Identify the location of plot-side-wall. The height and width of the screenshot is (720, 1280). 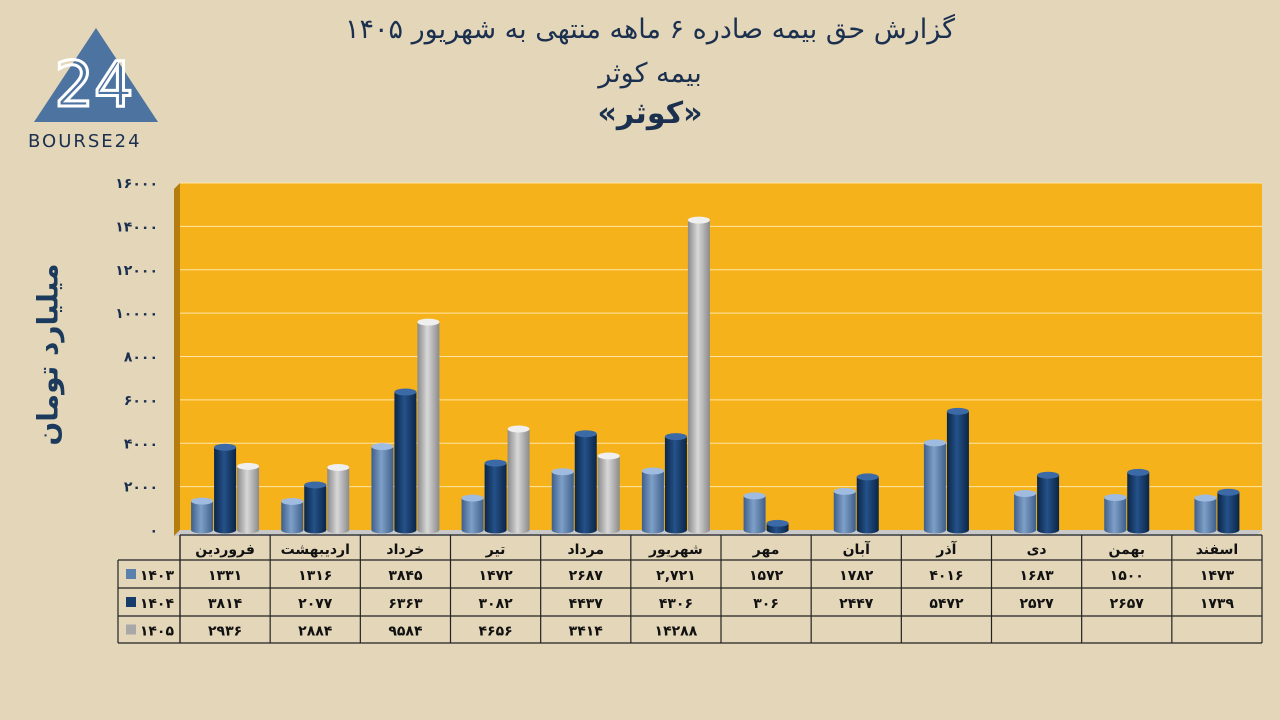
(177, 359).